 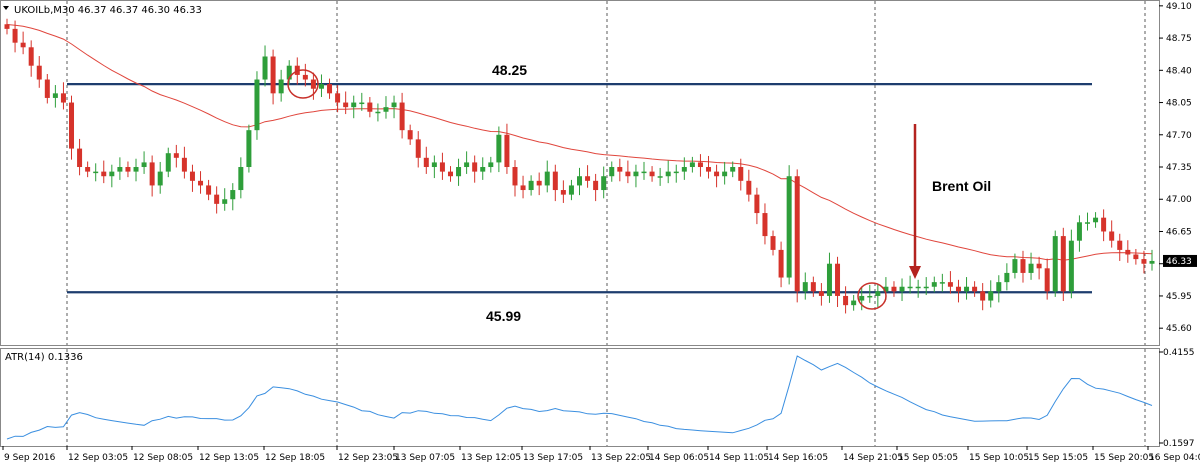 I want to click on price-badge-text: 46.33, so click(x=1179, y=262).